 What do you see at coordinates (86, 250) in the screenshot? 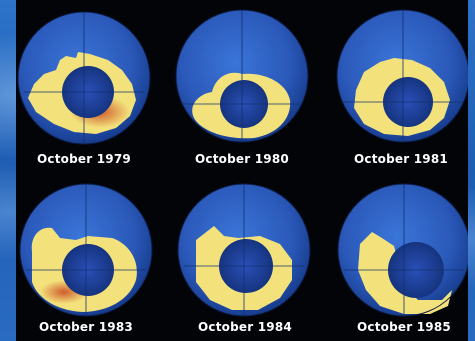
I see `globe-1983` at bounding box center [86, 250].